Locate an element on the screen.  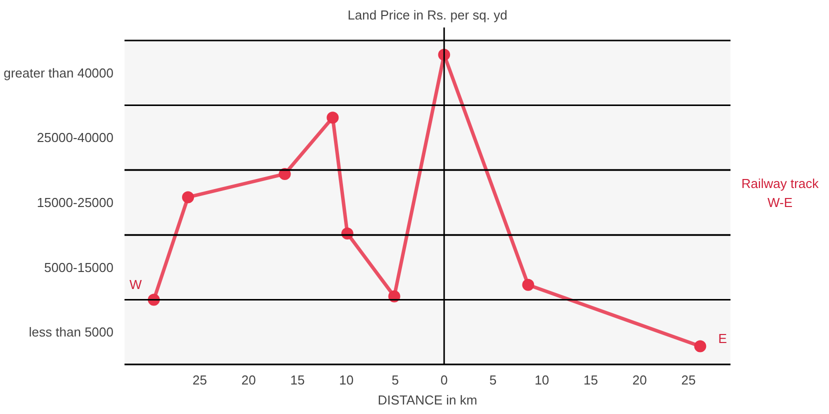
band-label: less than 5000 is located at coordinates (71, 332).